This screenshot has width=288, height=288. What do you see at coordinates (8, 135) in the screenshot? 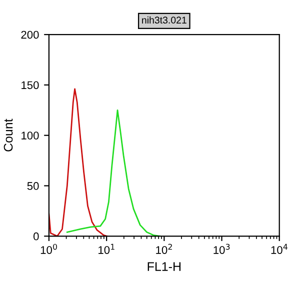
I see `y-axis-title: Count` at bounding box center [8, 135].